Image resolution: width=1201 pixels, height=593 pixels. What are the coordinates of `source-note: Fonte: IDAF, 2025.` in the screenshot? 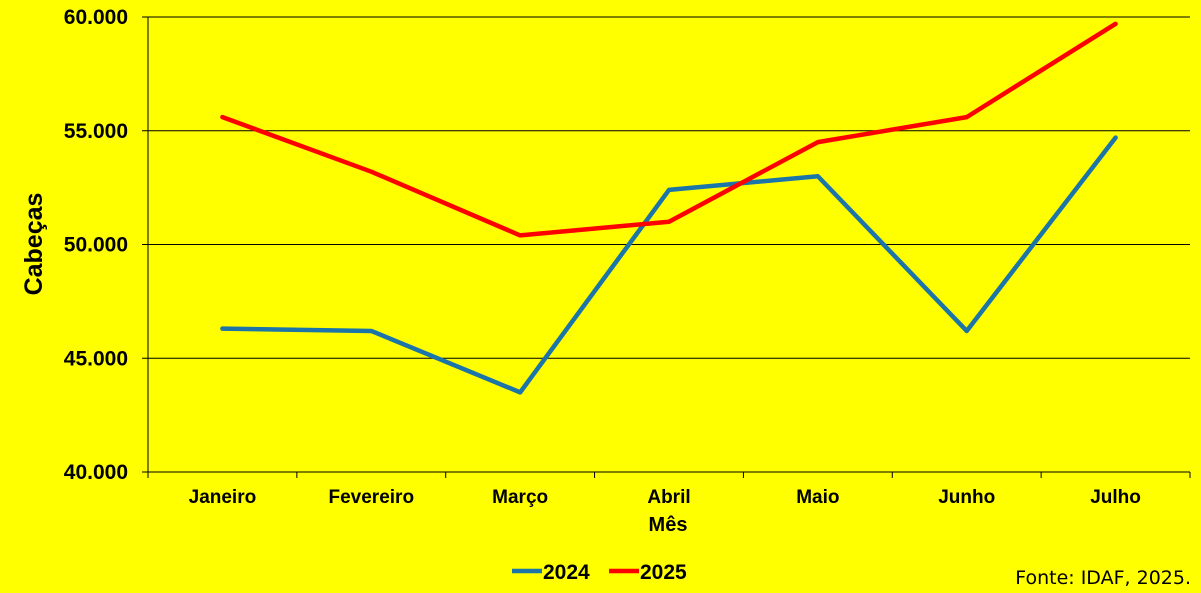 It's located at (1103, 578).